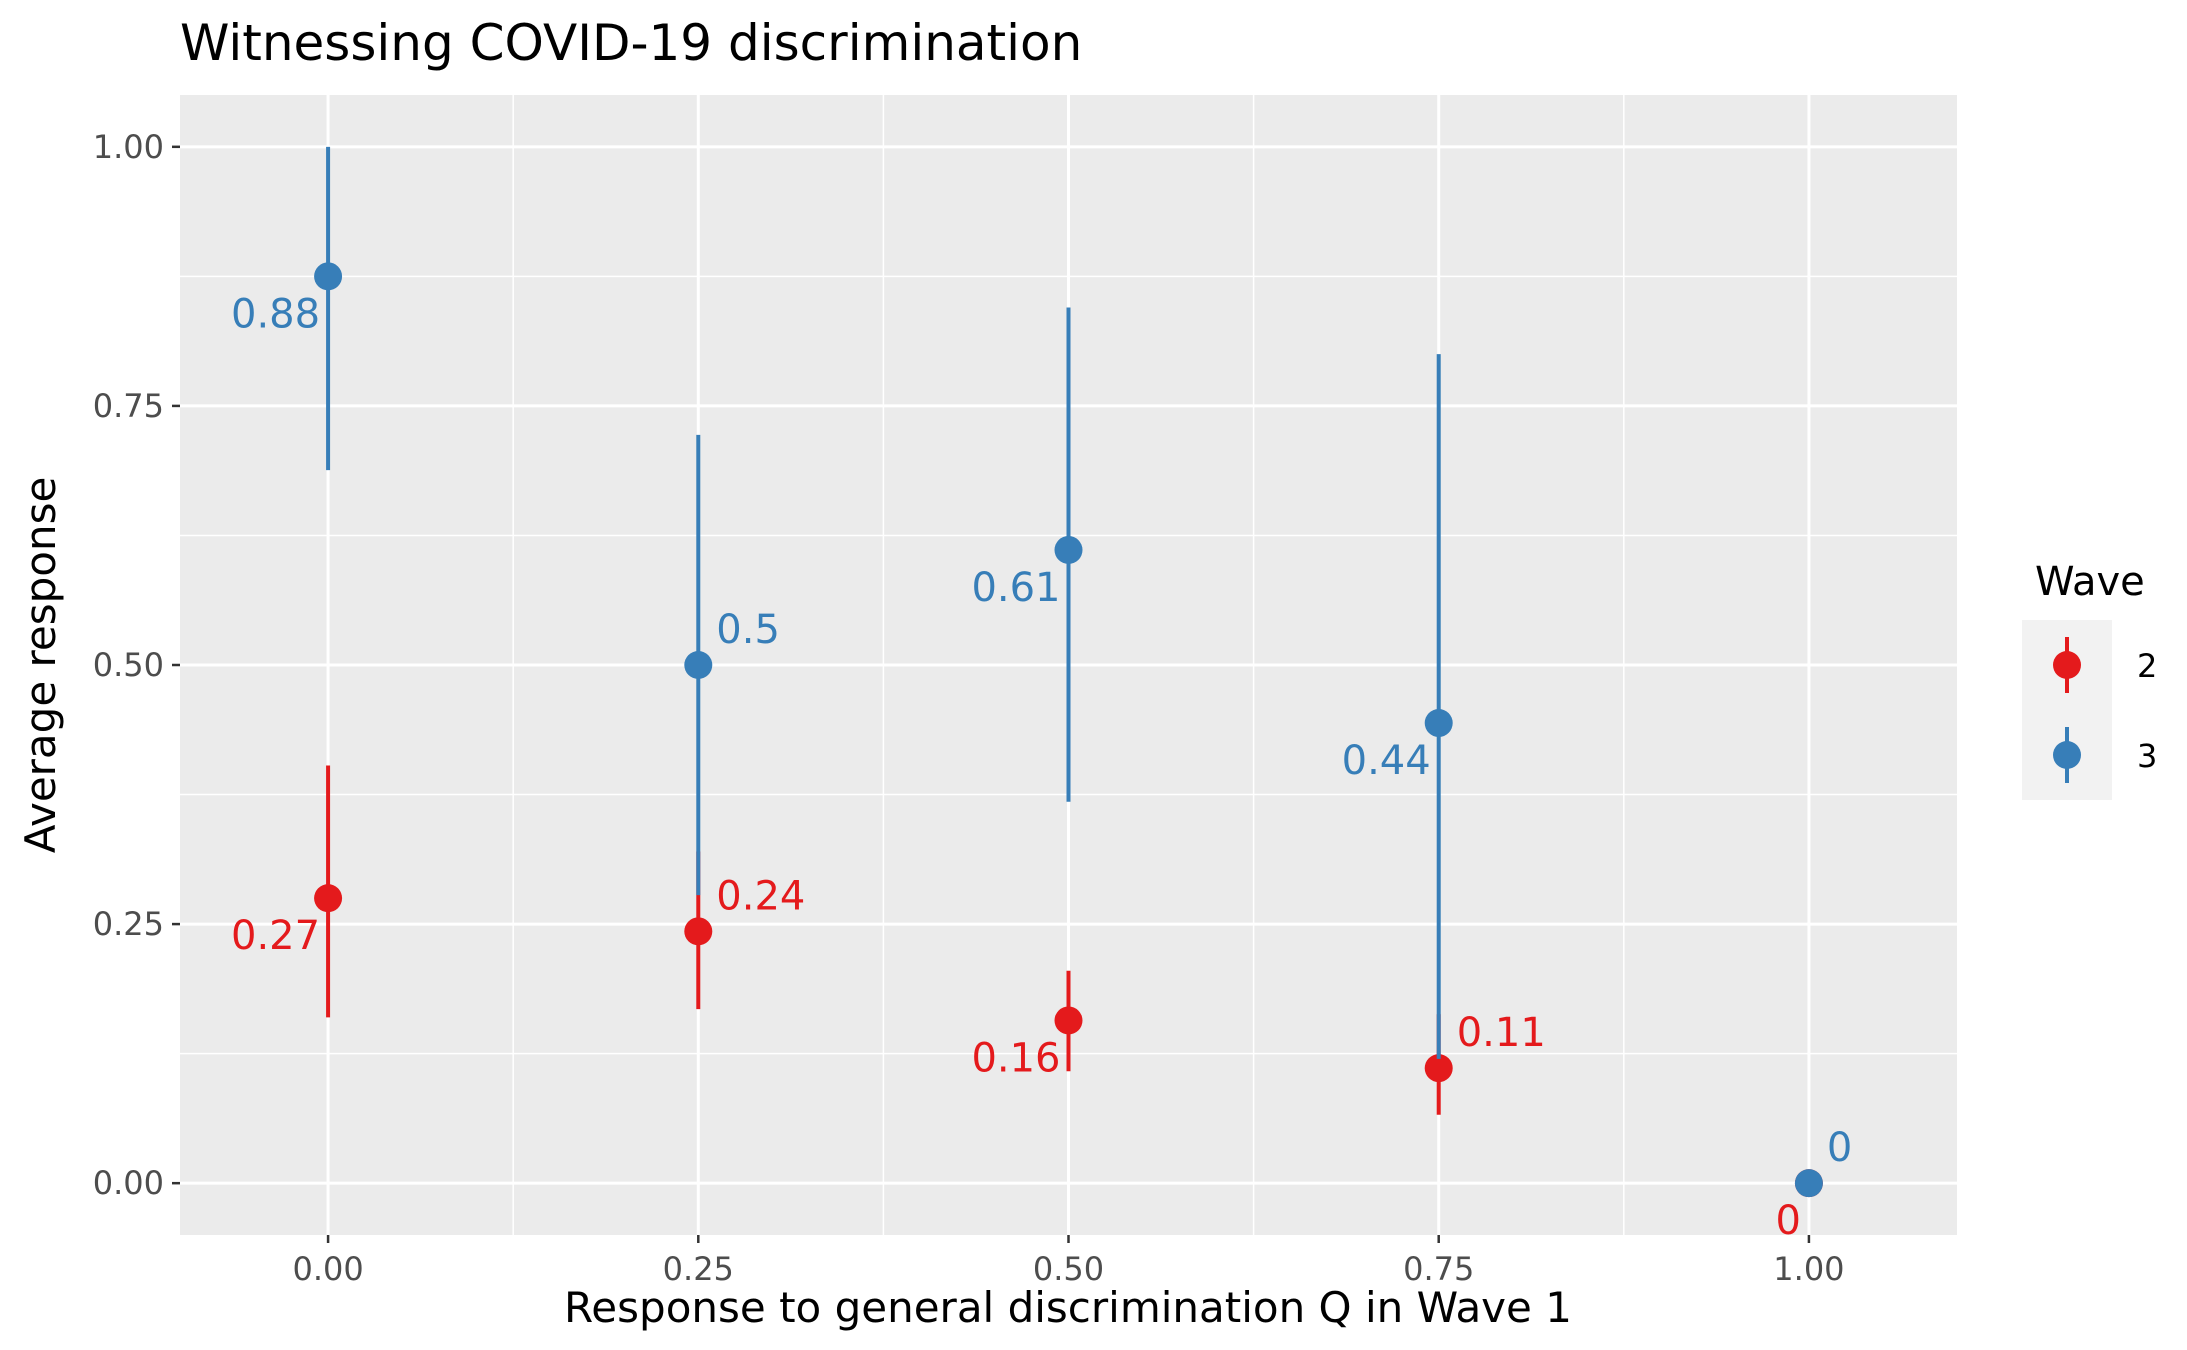 The image size is (2187, 1350). Describe the element at coordinates (1808, 1269) in the screenshot. I see `x-tick-label: 1.00` at that location.